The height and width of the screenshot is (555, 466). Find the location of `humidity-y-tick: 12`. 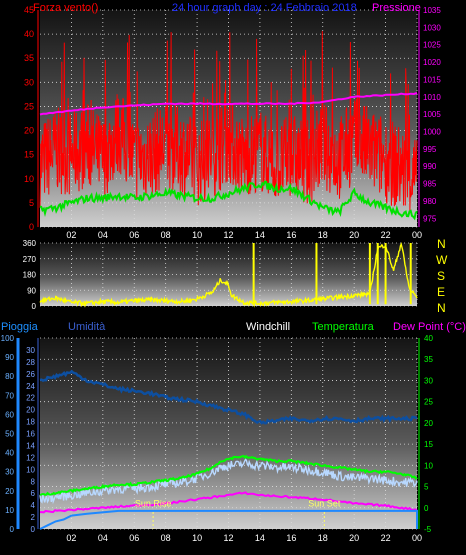

humidity-y-tick: 12 is located at coordinates (30, 457).